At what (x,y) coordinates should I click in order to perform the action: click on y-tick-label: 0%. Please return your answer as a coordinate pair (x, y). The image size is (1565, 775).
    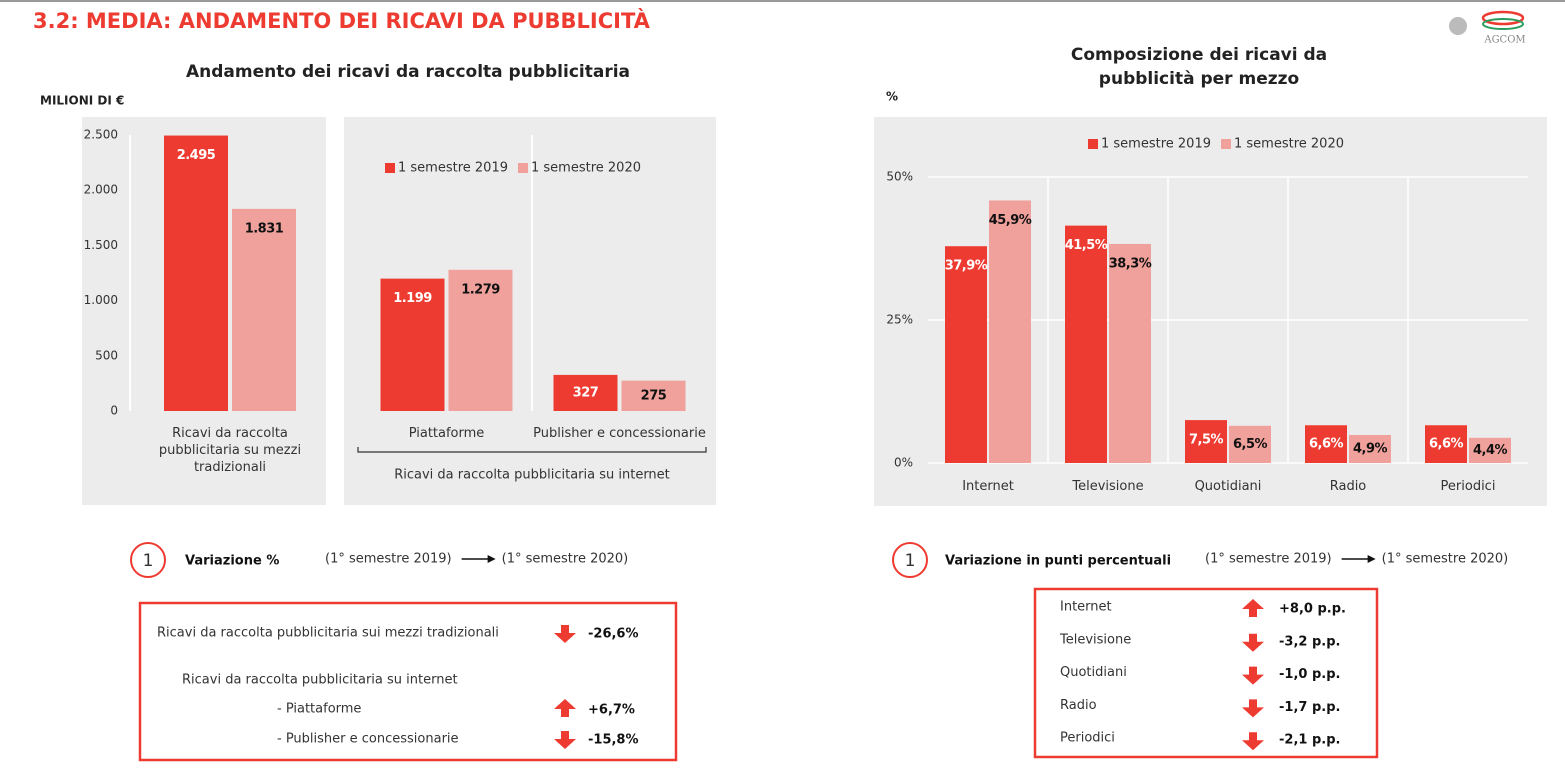
    Looking at the image, I should click on (903, 463).